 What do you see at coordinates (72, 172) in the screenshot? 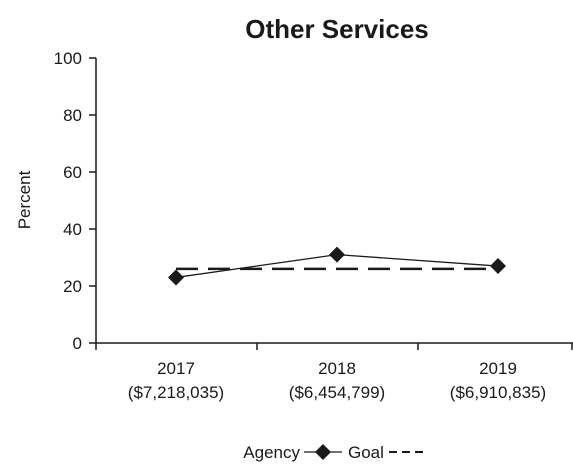
I see `y-tick-label: 60` at bounding box center [72, 172].